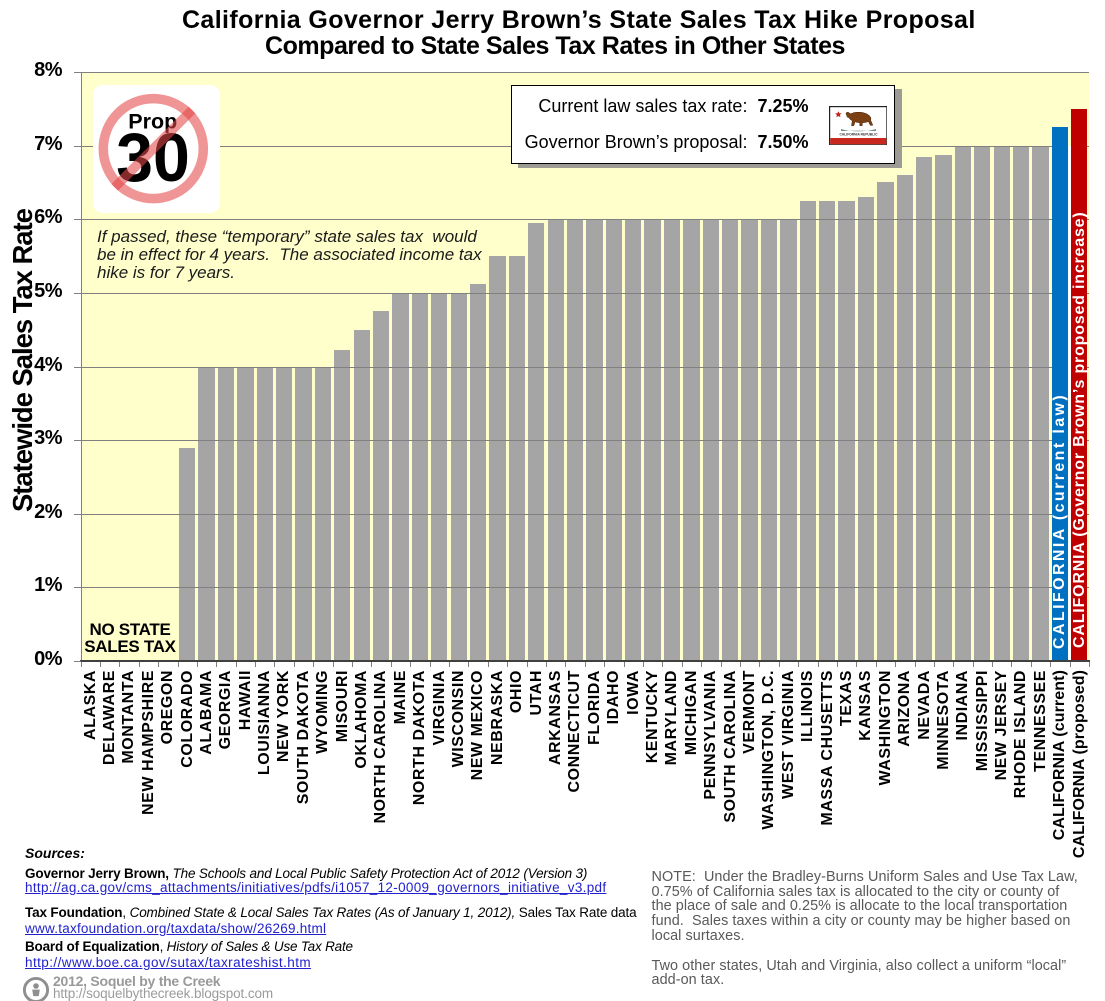  I want to click on svg-text: CALIFORNIA REPUBLIC, so click(858, 134).